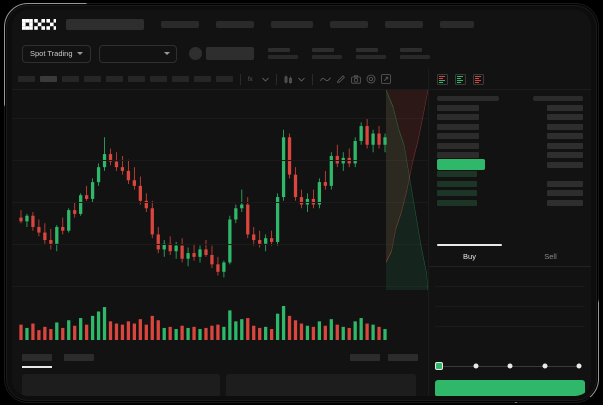 Image resolution: width=603 pixels, height=405 pixels. I want to click on pencil-icon, so click(341, 79).